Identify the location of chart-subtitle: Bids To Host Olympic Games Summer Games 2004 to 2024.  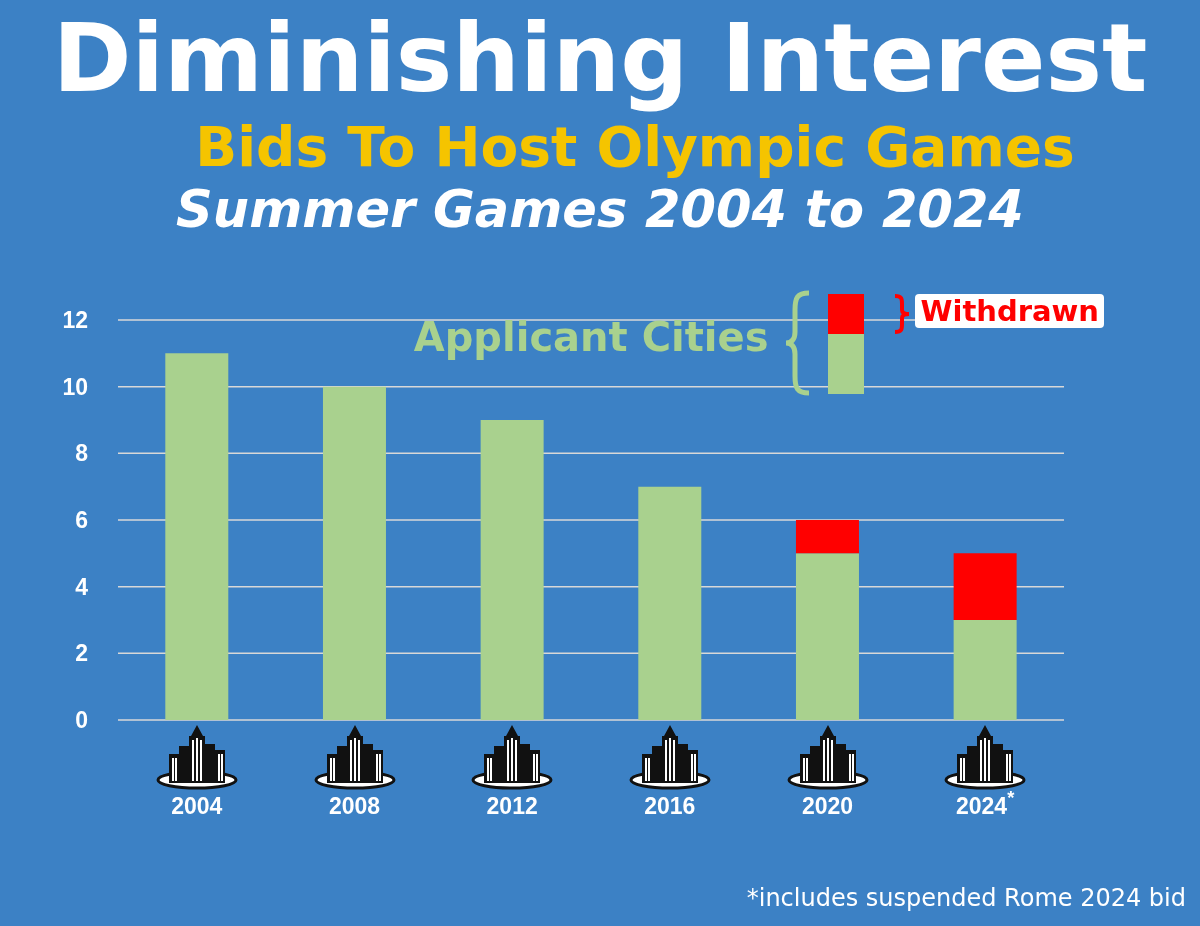
(625, 178).